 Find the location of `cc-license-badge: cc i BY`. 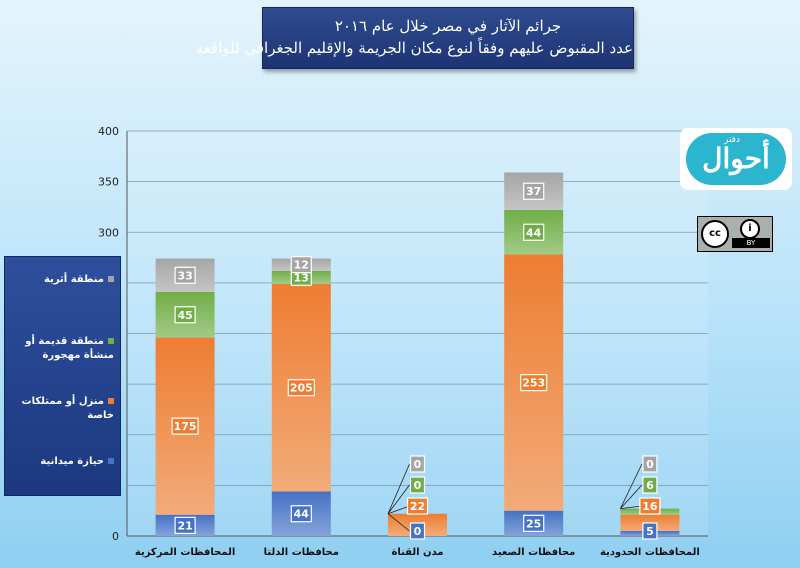

cc-license-badge: cc i BY is located at coordinates (735, 234).